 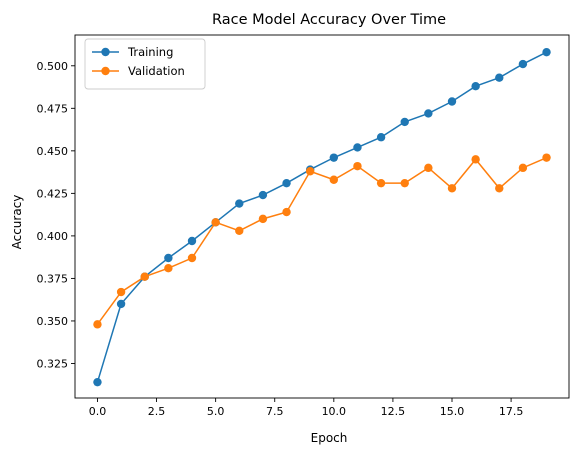 I want to click on legend-validation-marker, so click(x=105, y=71).